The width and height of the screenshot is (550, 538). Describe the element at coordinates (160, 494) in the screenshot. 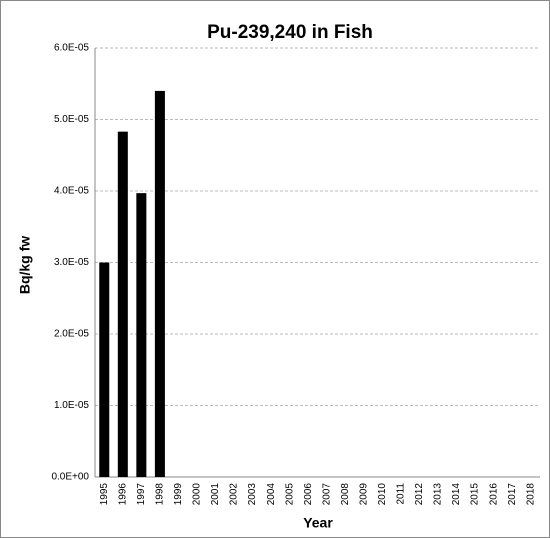

I see `x-tick-label: 1998` at that location.